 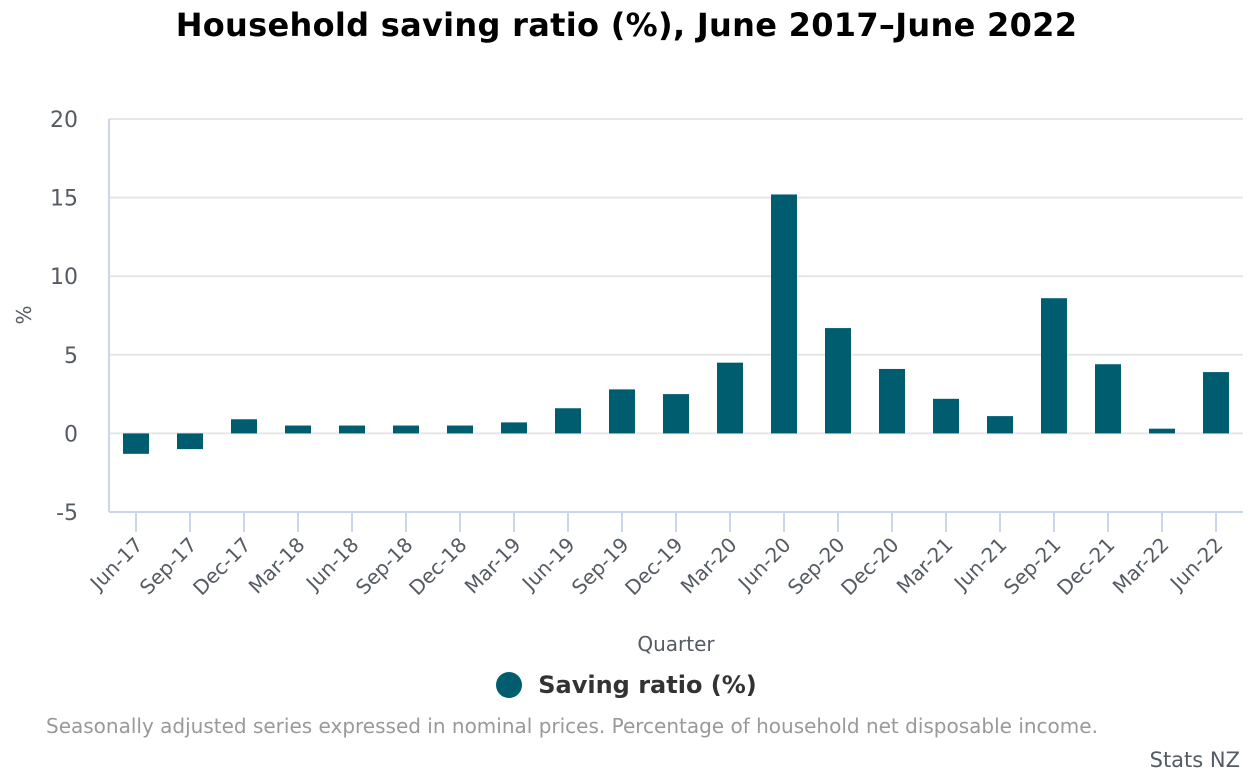 What do you see at coordinates (600, 566) in the screenshot?
I see `x-tick-label: Sep-19` at bounding box center [600, 566].